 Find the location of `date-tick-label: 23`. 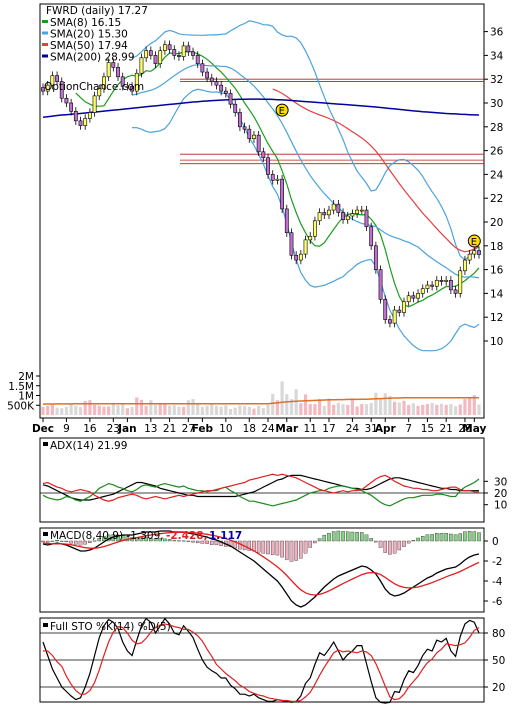

date-tick-label: 23 is located at coordinates (113, 429).